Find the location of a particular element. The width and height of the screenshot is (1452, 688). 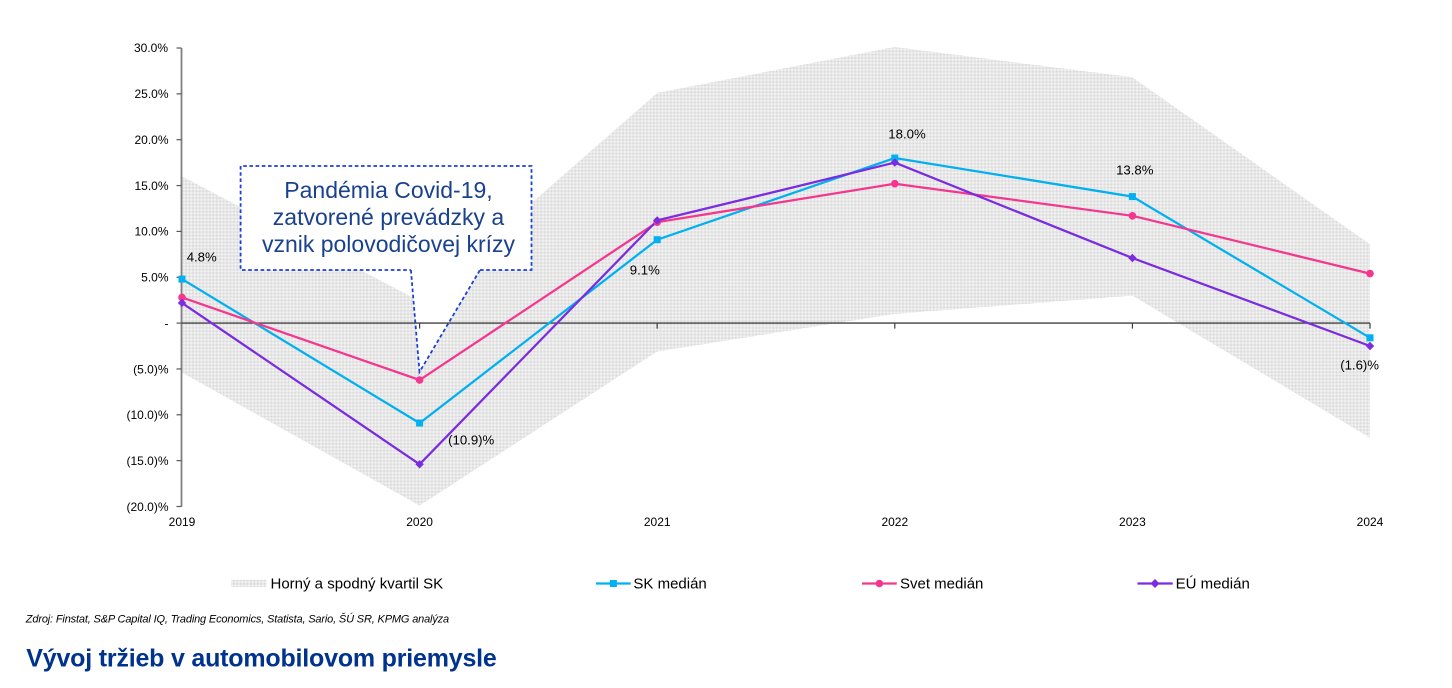

svg-text: 2022 is located at coordinates (894, 522).